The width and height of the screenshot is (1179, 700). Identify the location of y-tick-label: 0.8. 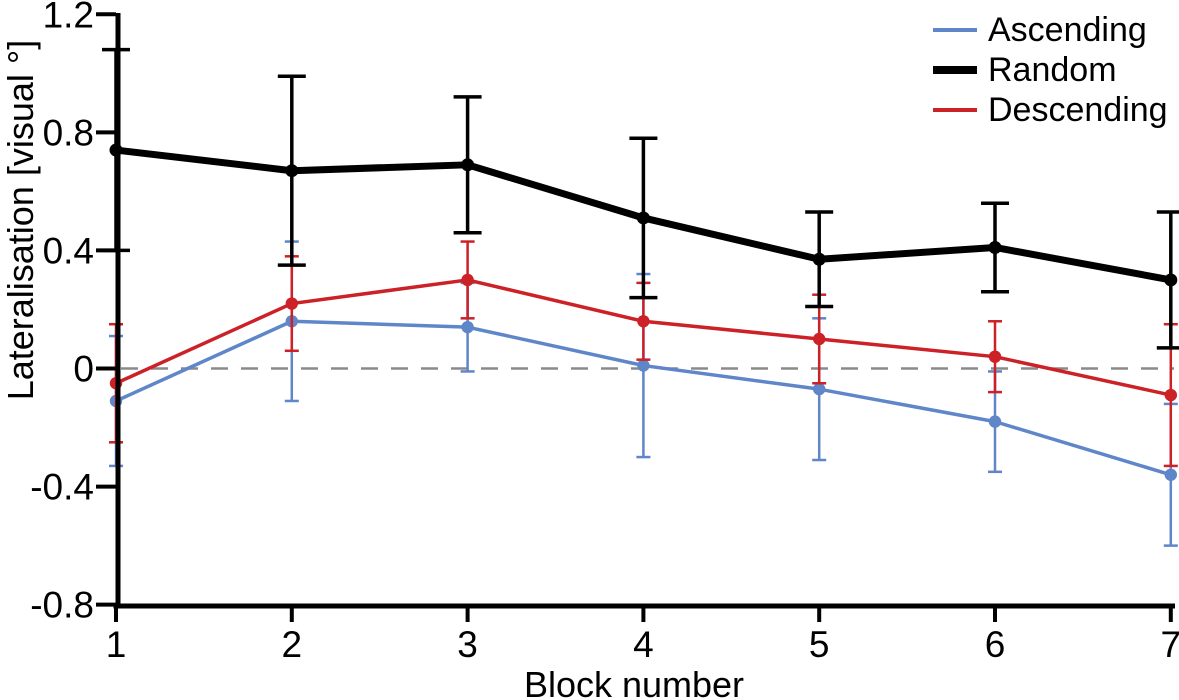
(68, 132).